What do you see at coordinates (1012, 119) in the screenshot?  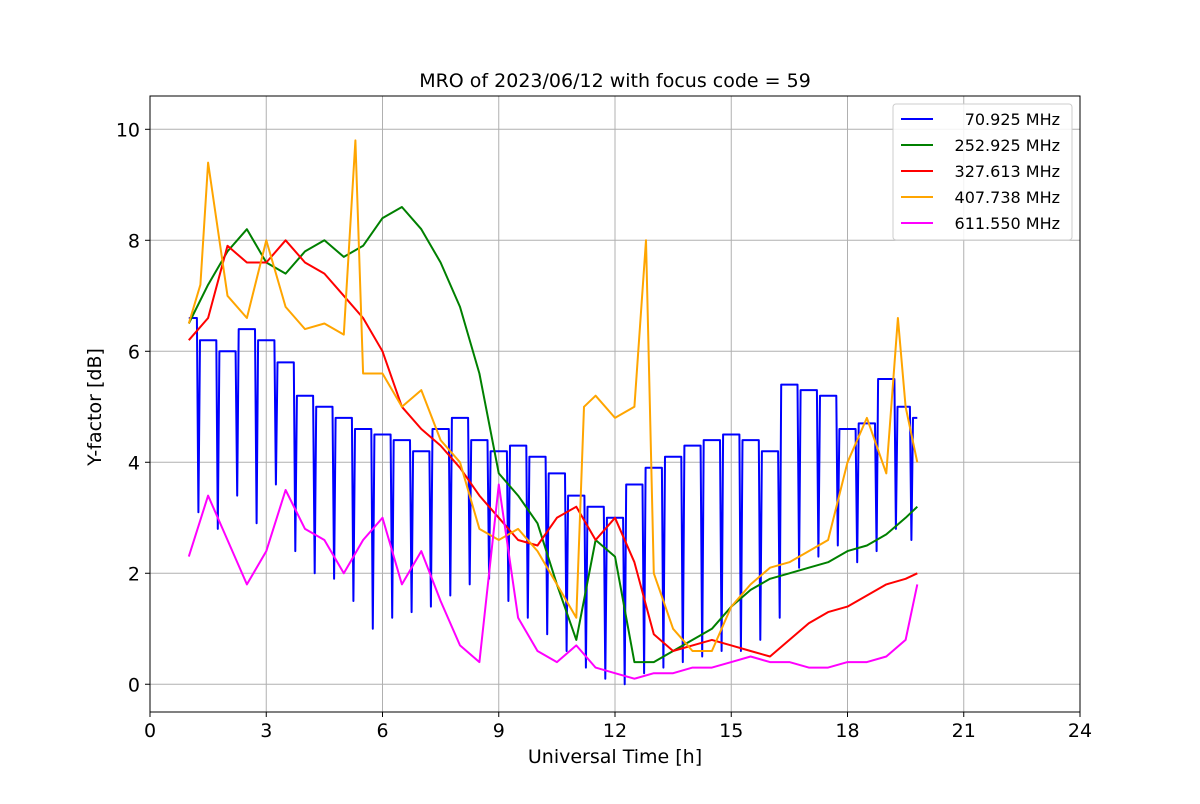 I see `legend-label: 70.925 MHz` at bounding box center [1012, 119].